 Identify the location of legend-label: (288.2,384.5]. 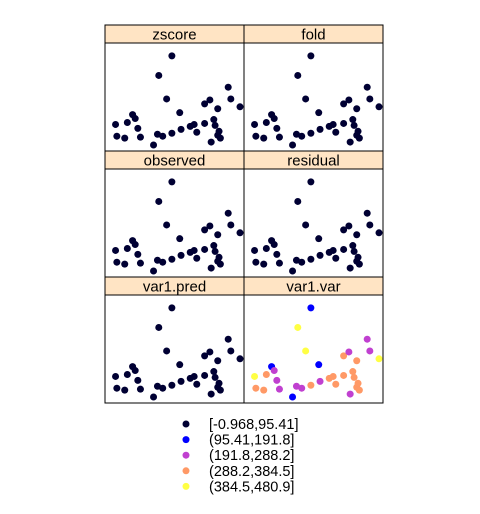
(251, 472).